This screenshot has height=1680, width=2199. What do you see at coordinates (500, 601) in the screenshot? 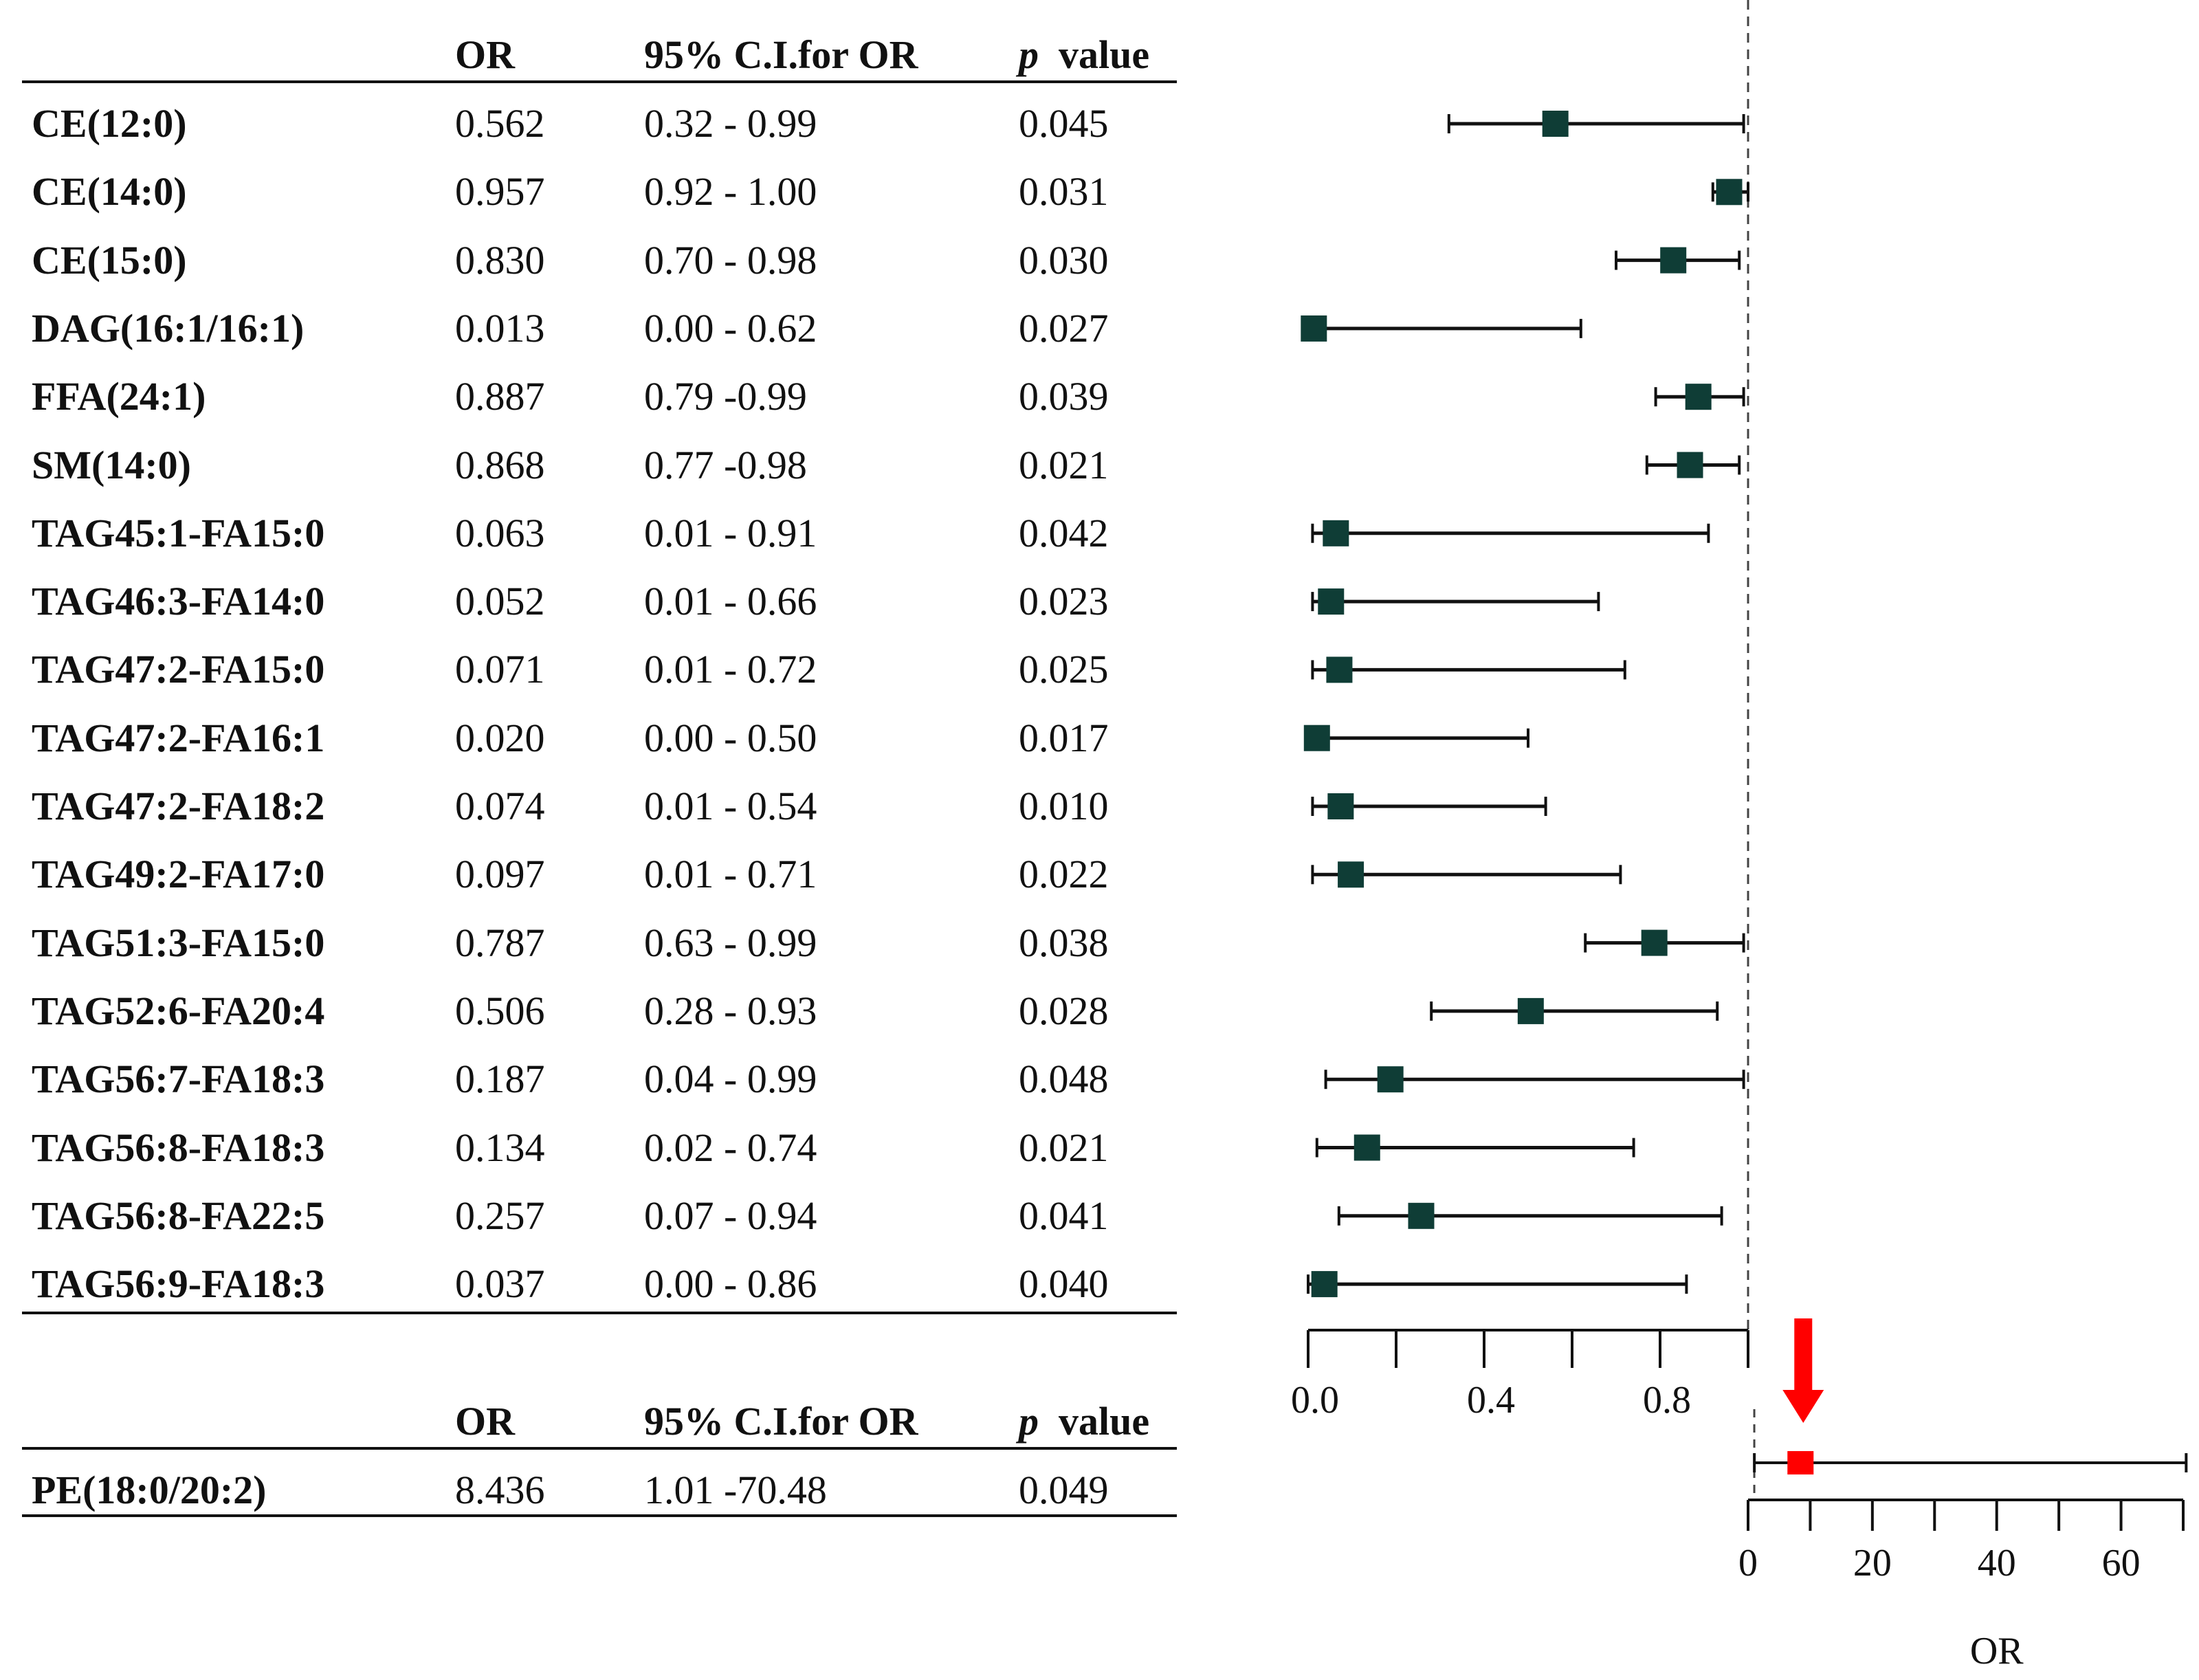
I see `row-or: 0.052` at bounding box center [500, 601].